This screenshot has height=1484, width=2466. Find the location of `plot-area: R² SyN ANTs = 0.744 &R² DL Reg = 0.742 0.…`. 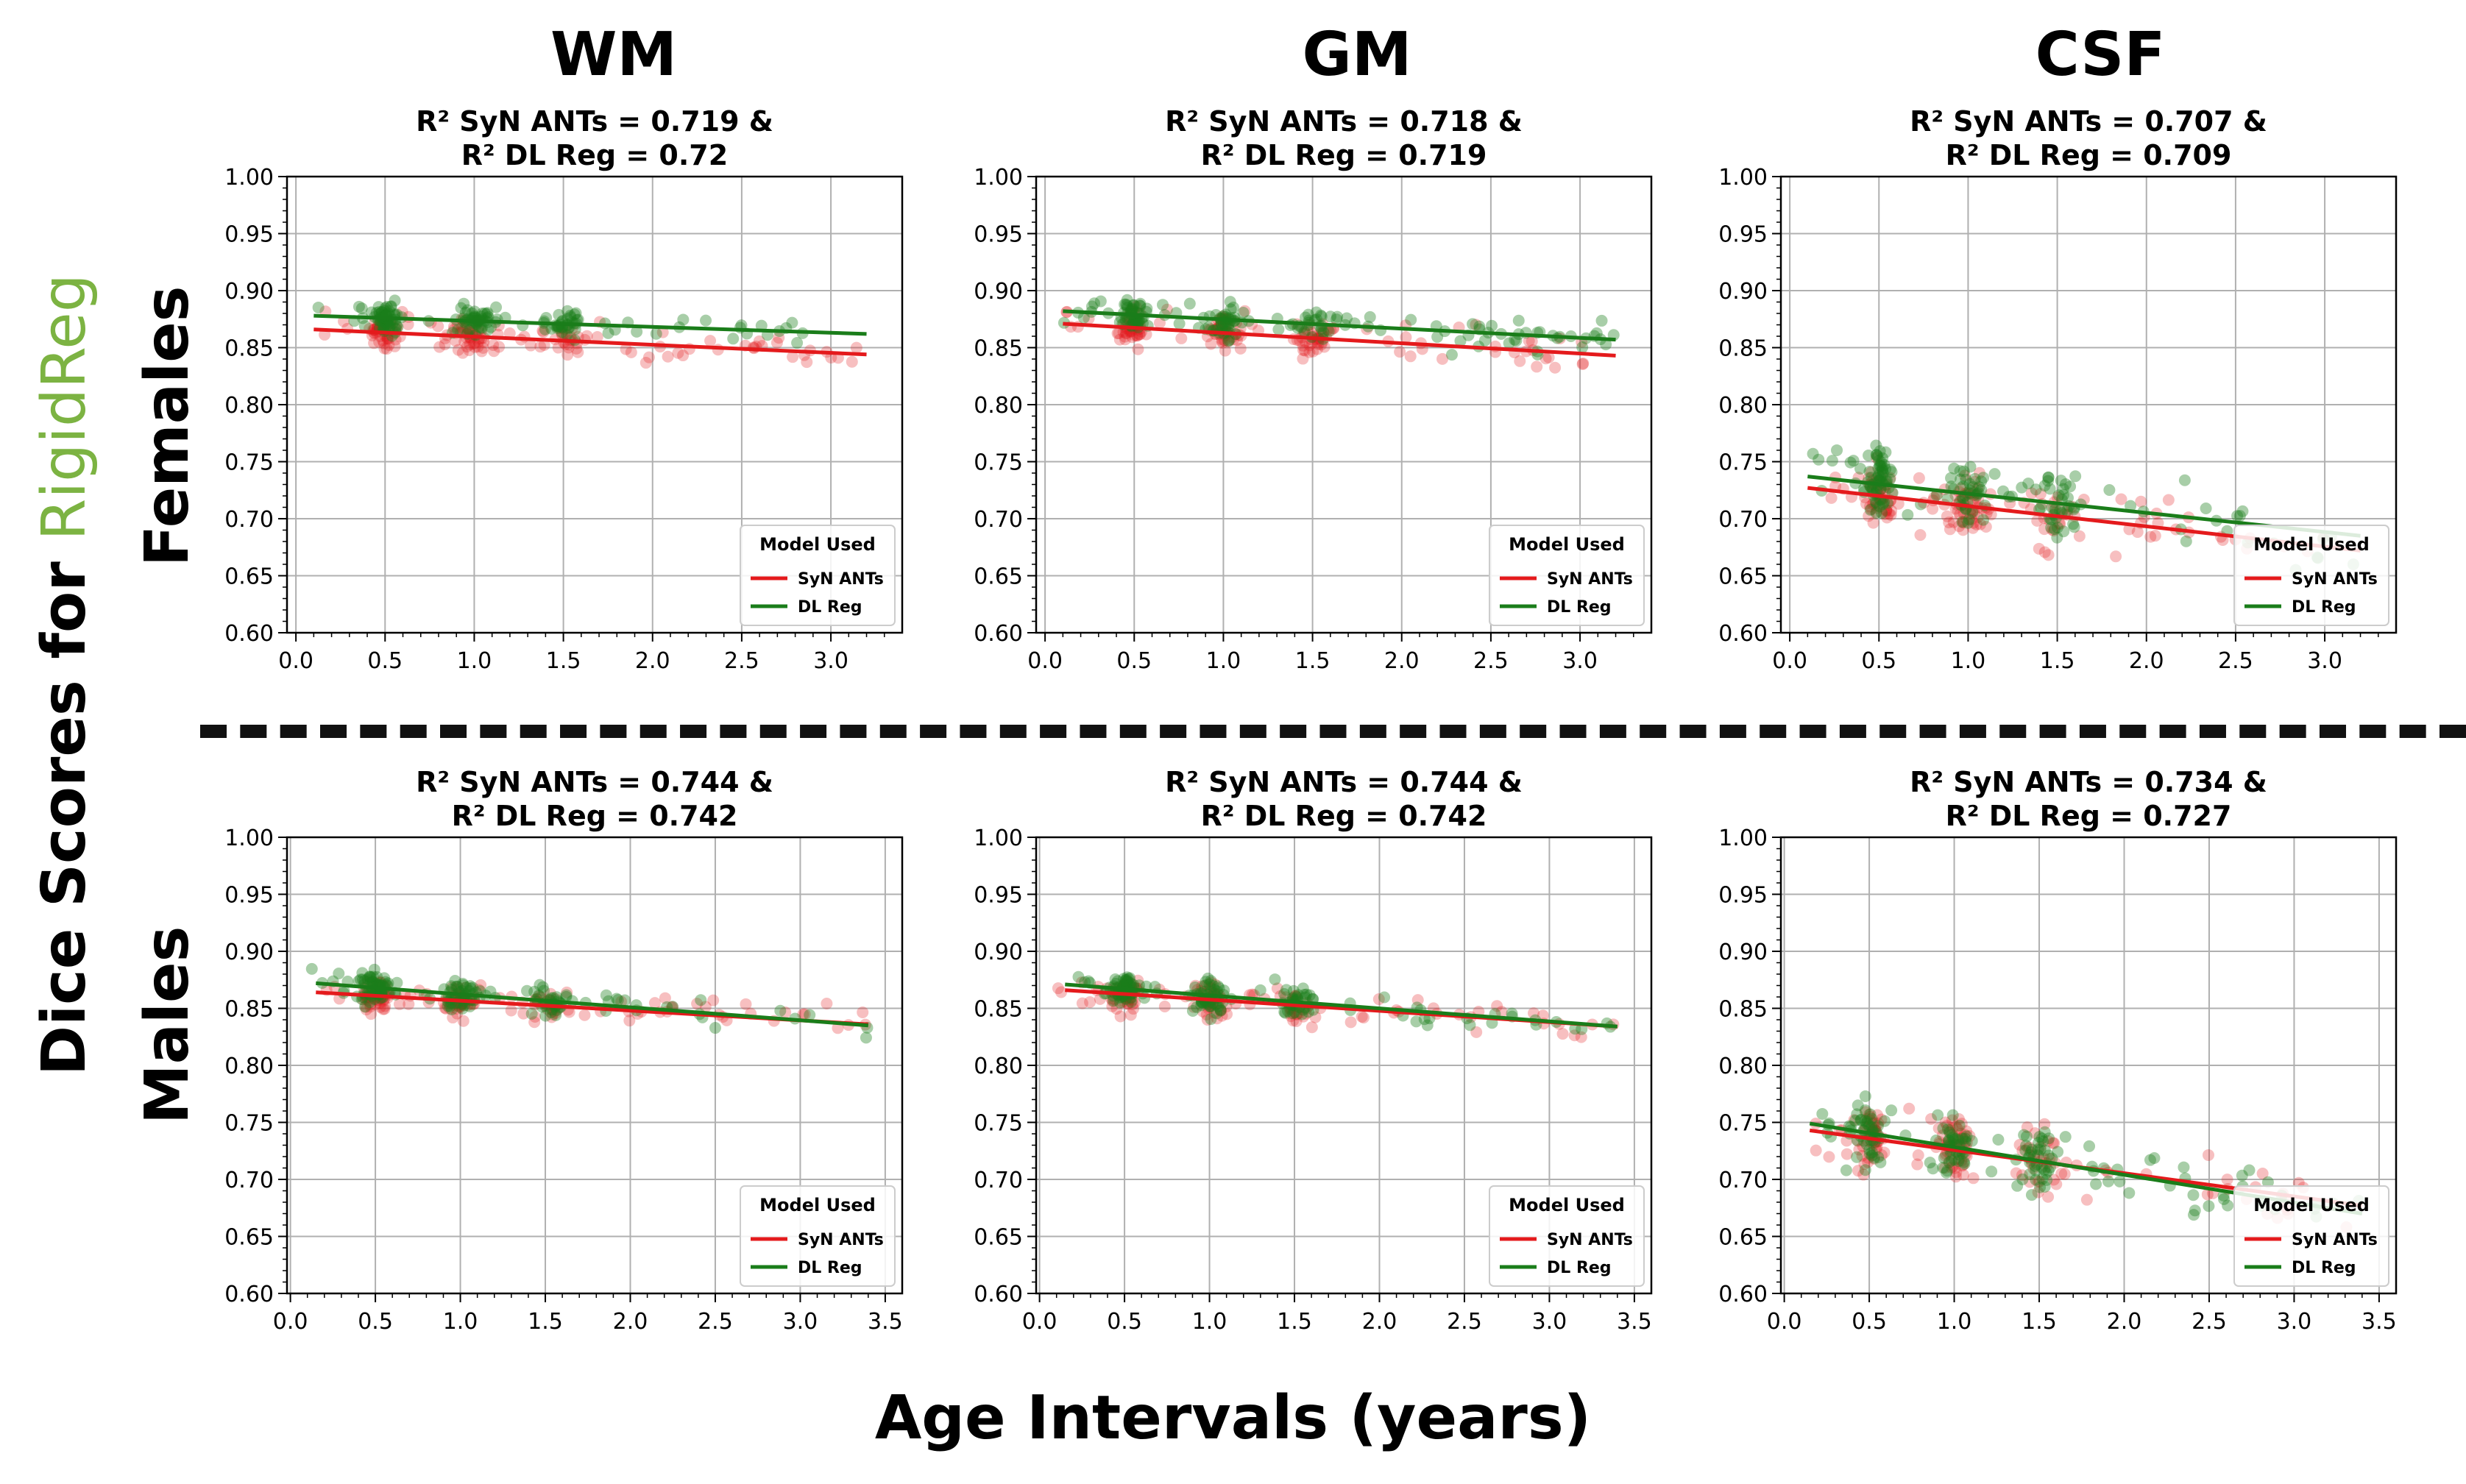

plot-area: R² SyN ANTs = 0.744 &R² DL Reg = 0.742 0.… is located at coordinates (1313, 1050).